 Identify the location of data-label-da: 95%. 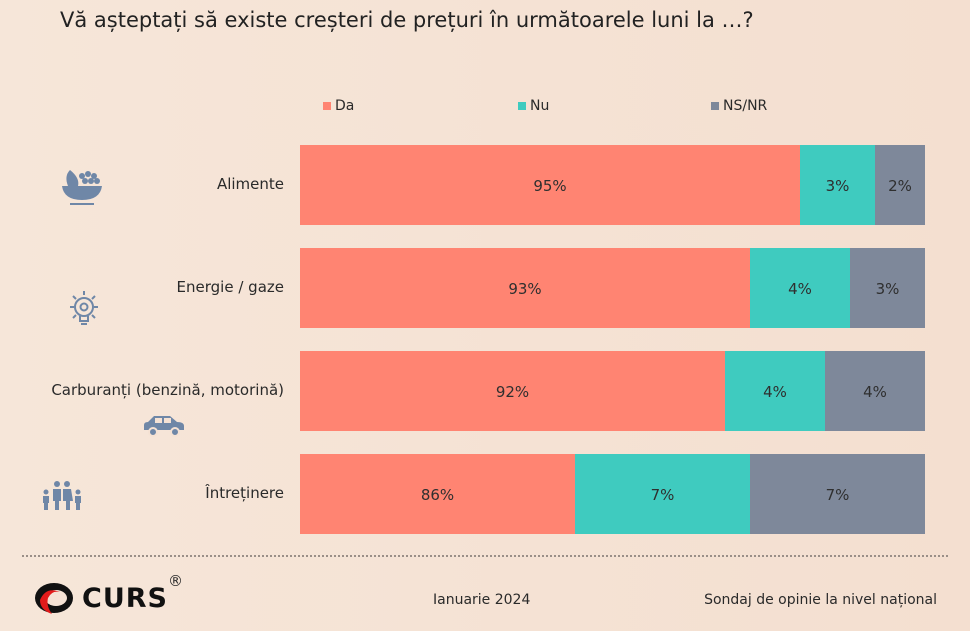
(549, 186).